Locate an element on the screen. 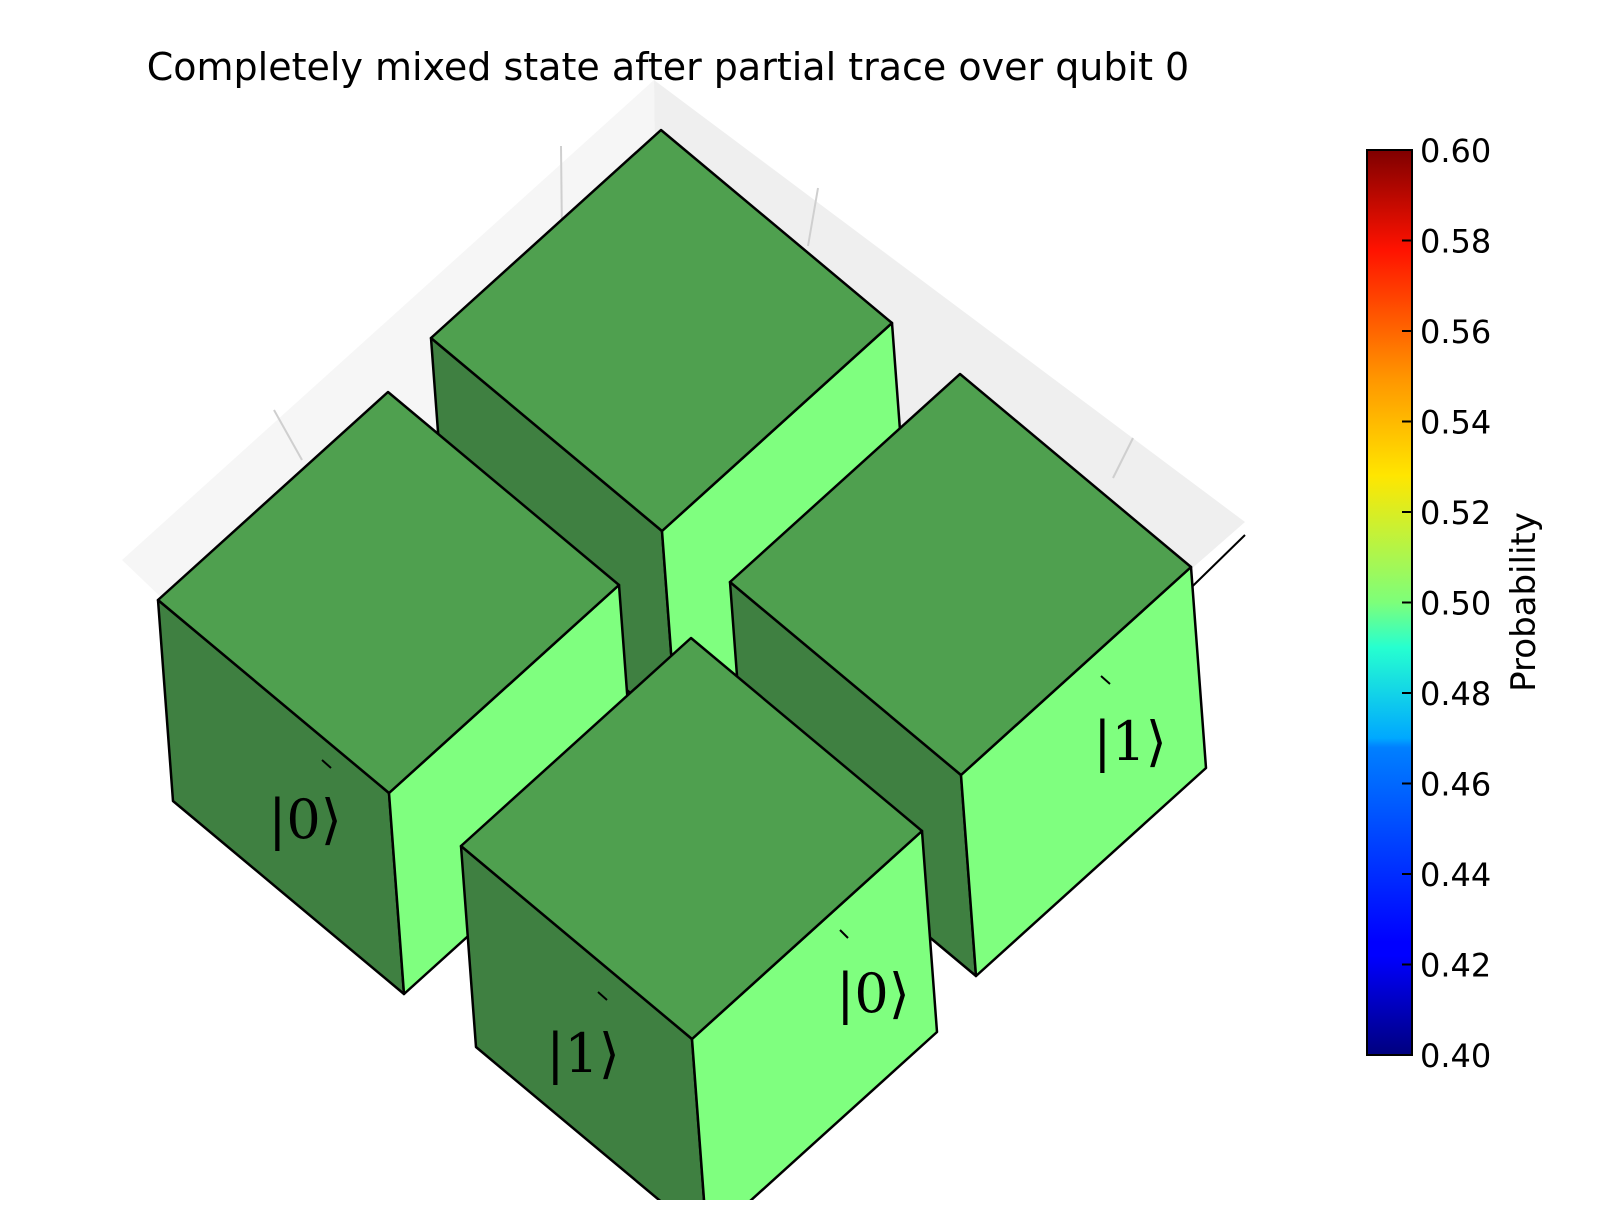  colorbar-tick-label: 0.54 is located at coordinates (1455, 423).